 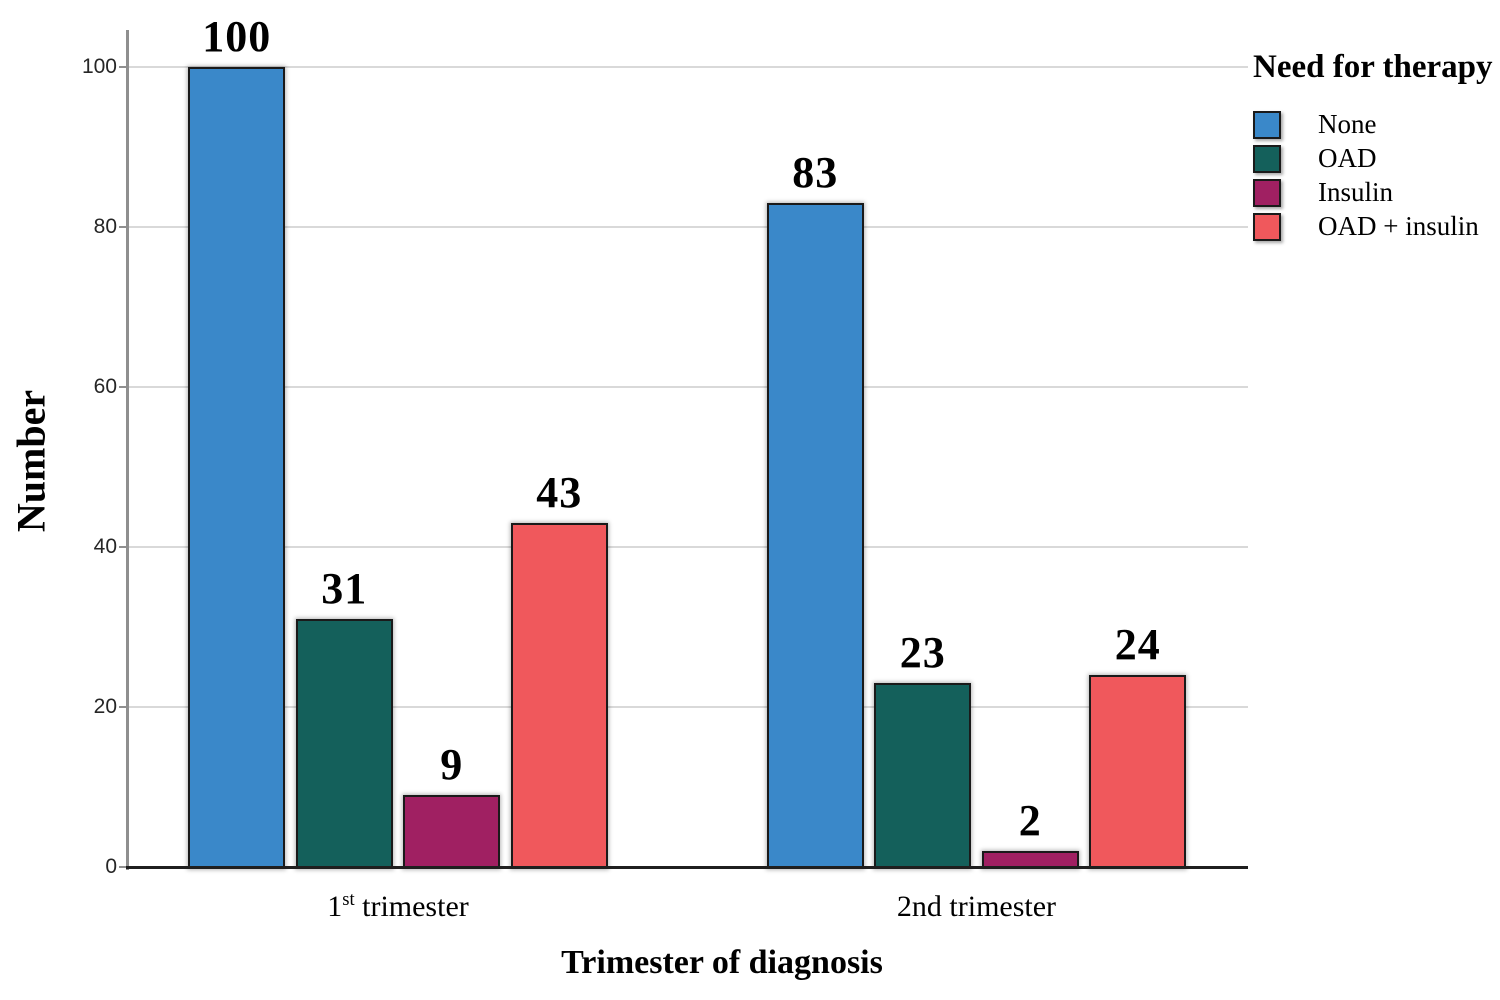 I want to click on legend-item: None, so click(x=1375, y=124).